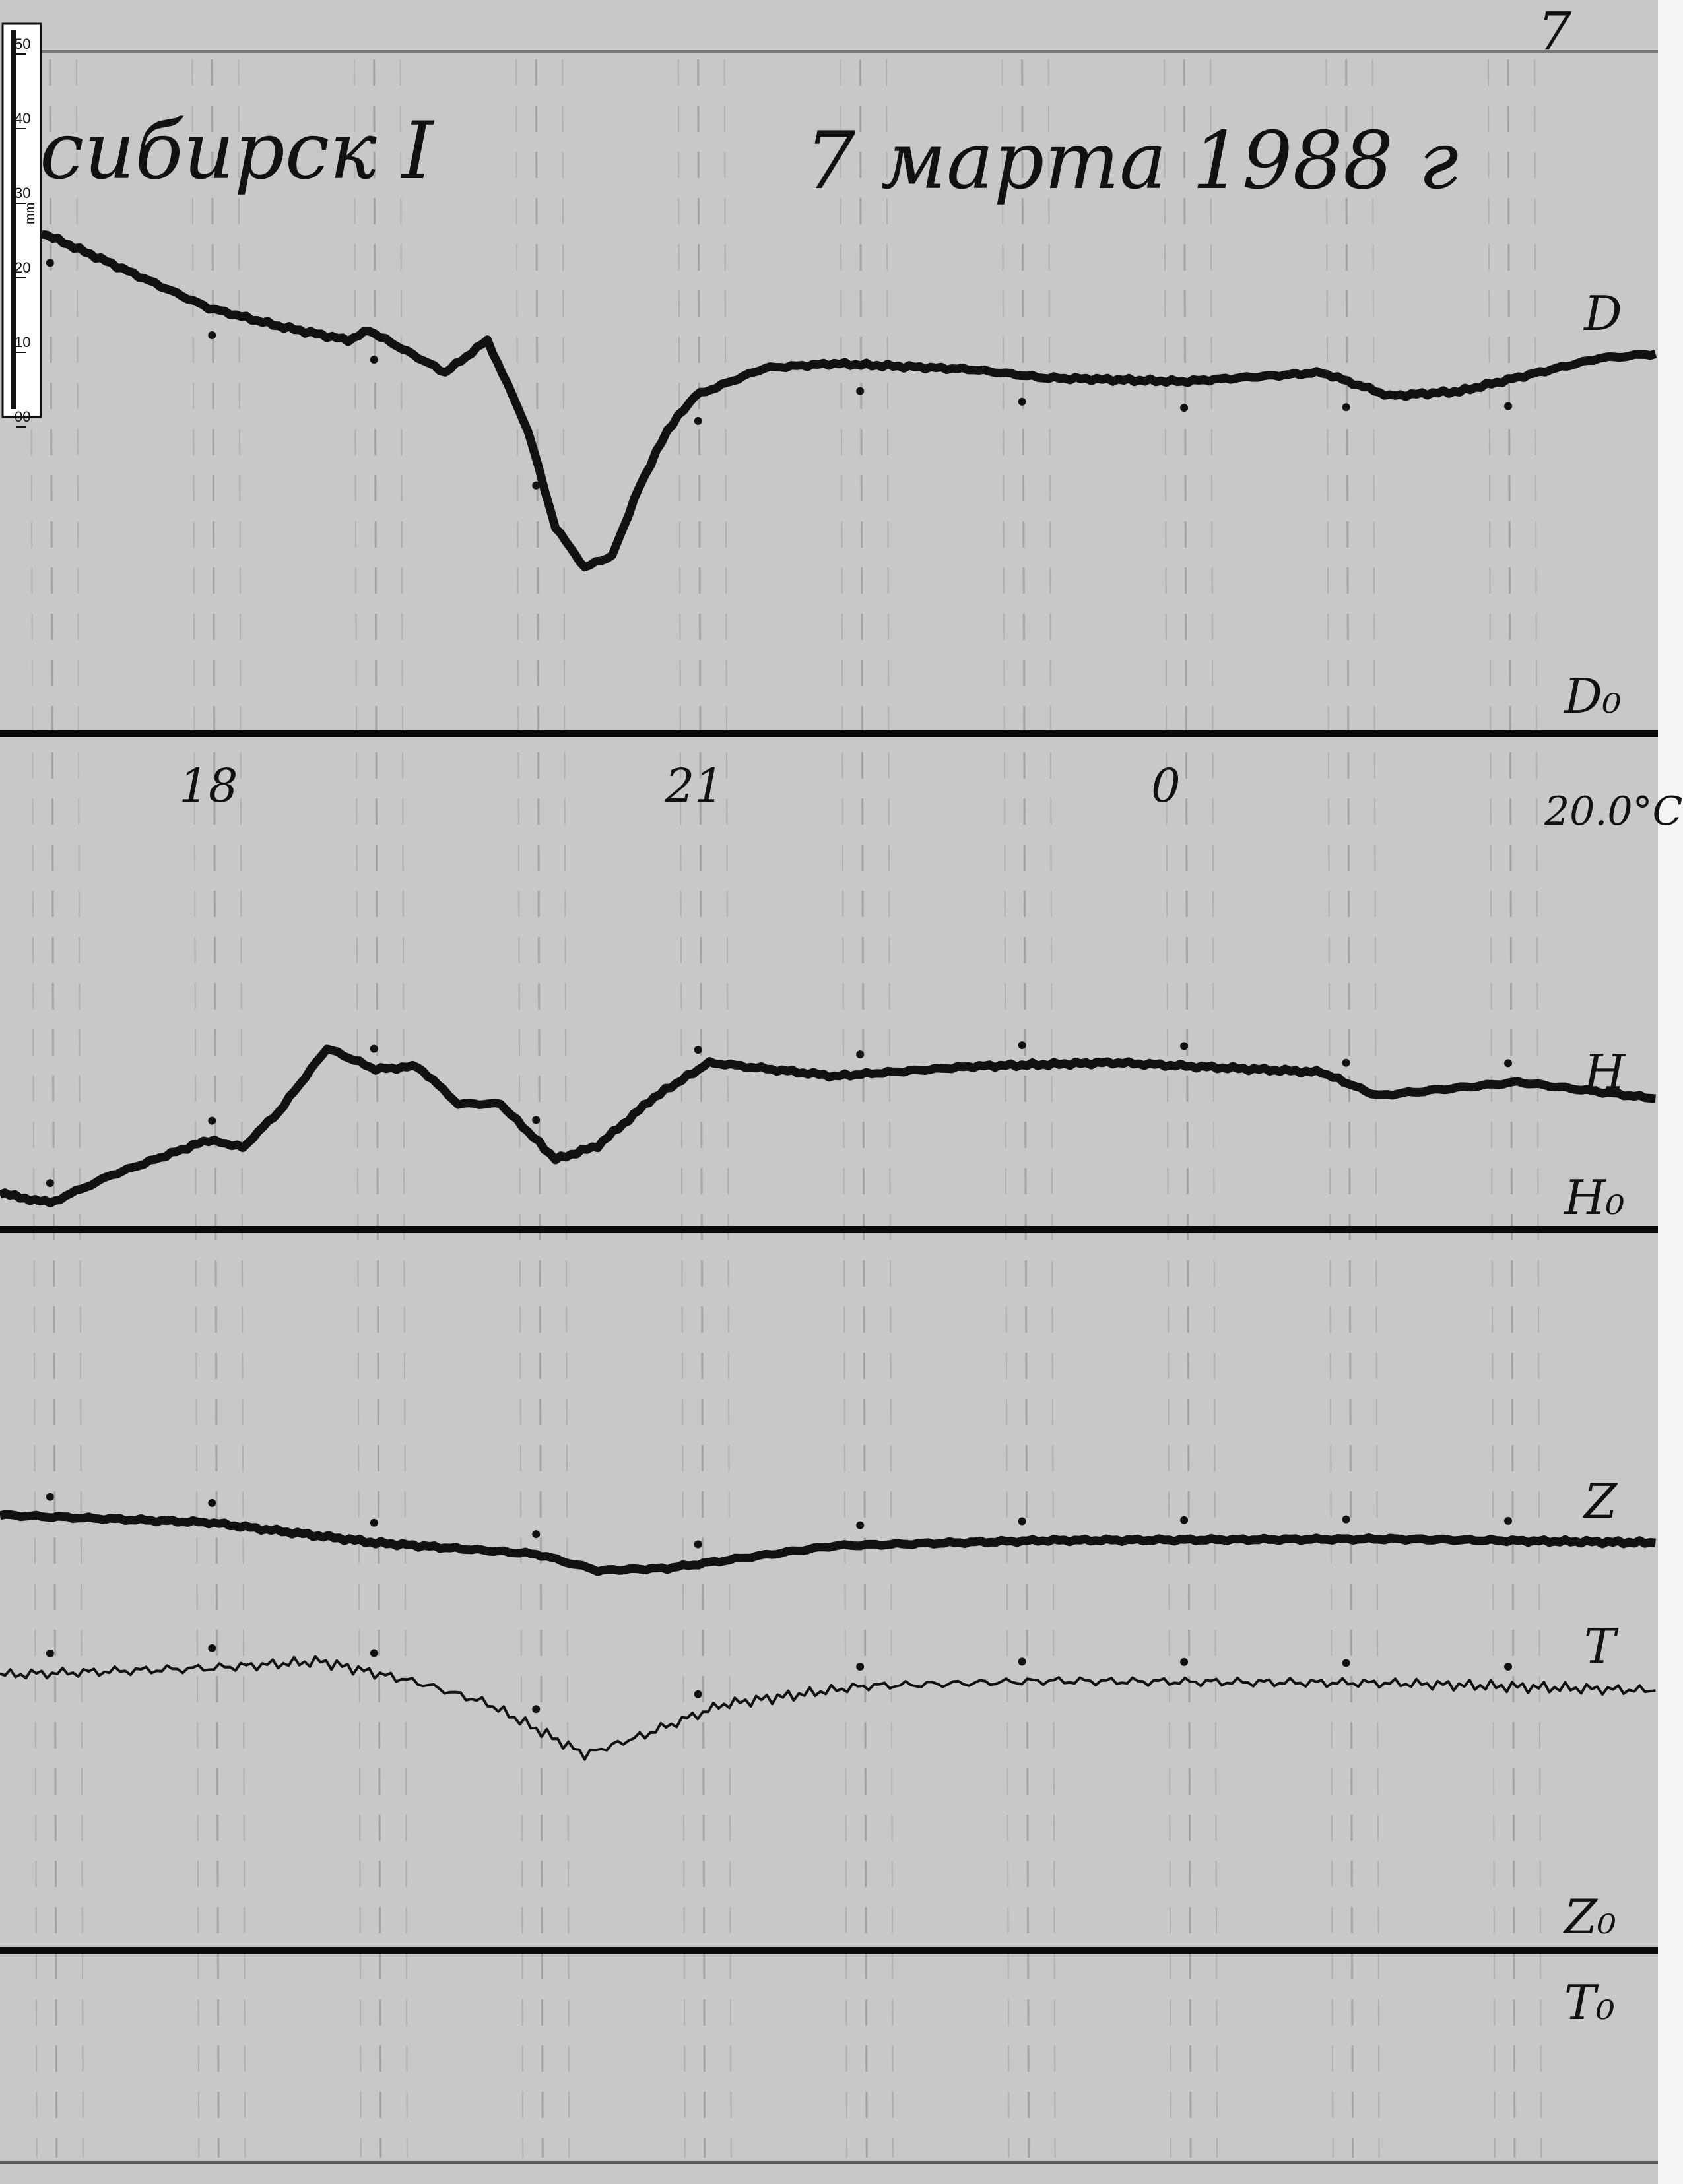  What do you see at coordinates (238, 151) in the screenshot?
I see `station-name: сибирск I` at bounding box center [238, 151].